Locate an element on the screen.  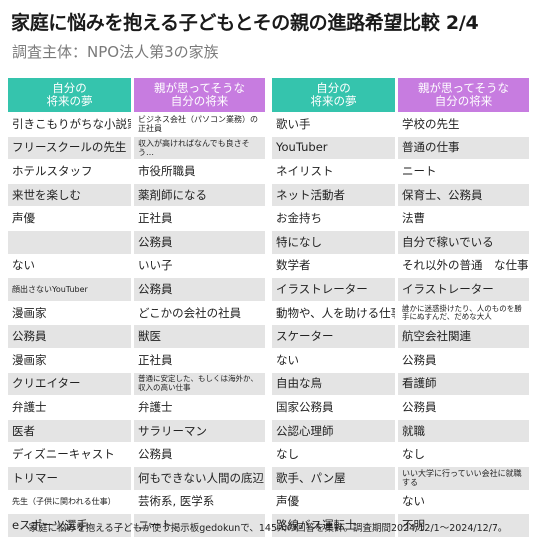
table-row: 歌手、パン屋 いい大学に行っていい会社に就職する is located at coordinates (400, 477).